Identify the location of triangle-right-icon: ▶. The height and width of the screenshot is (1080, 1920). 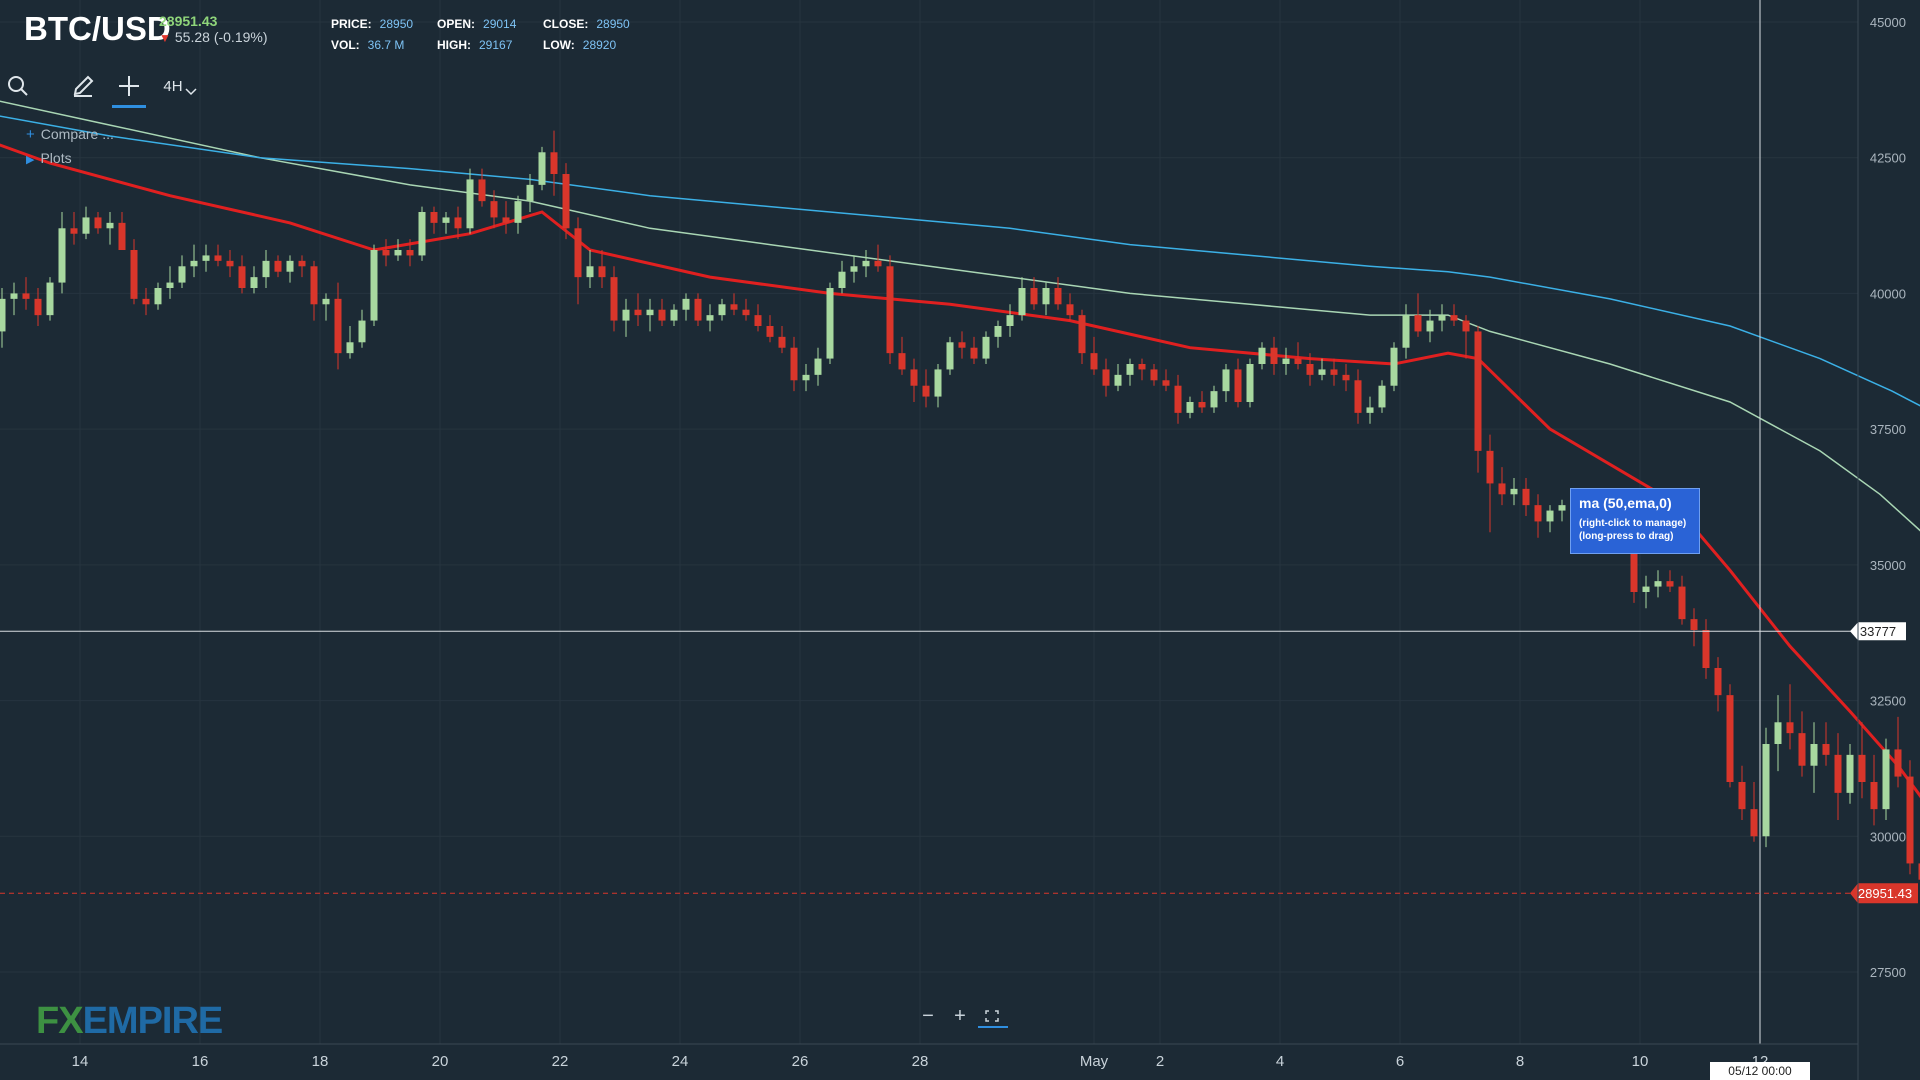
(30, 160).